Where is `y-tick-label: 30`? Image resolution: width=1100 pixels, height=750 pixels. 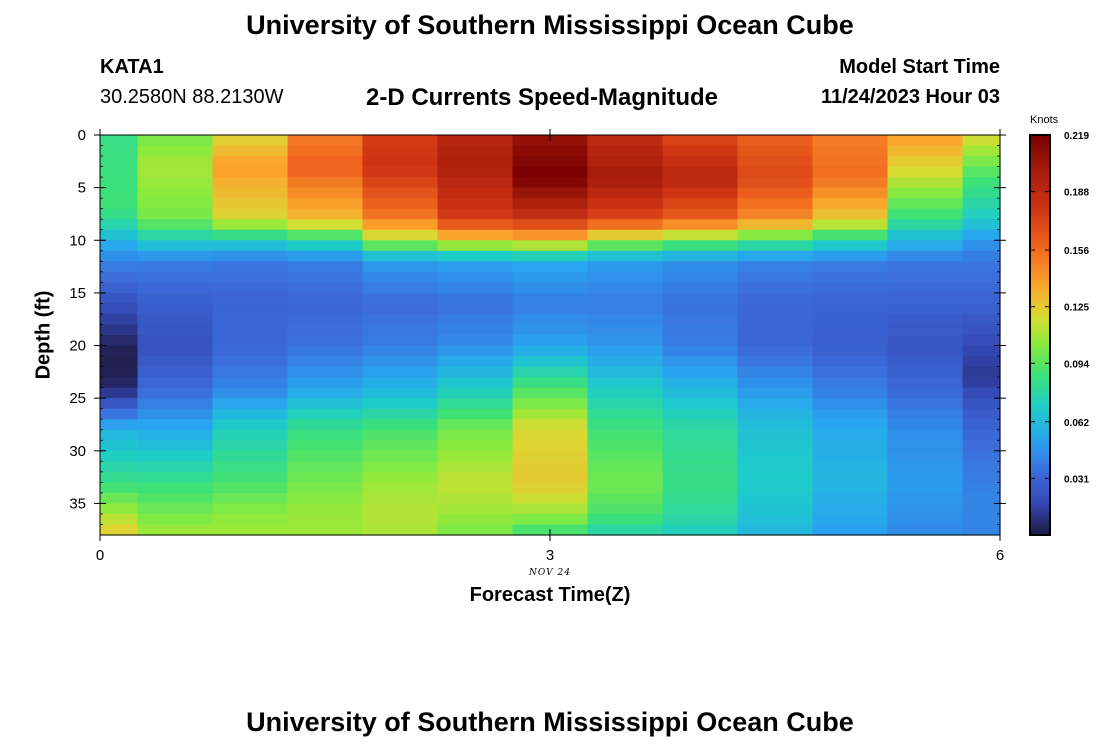 y-tick-label: 30 is located at coordinates (77, 451).